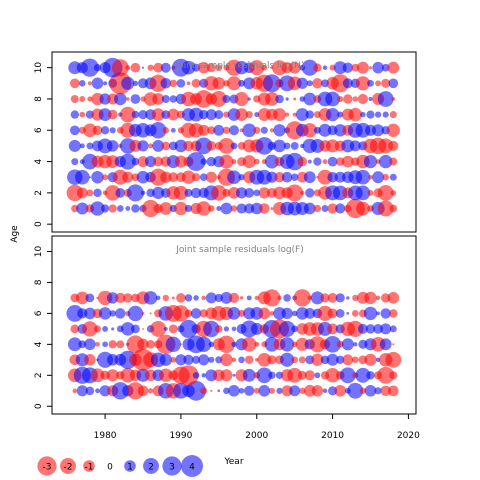 The width and height of the screenshot is (480, 480). Describe the element at coordinates (105, 436) in the screenshot. I see `x-tick-label: 1980` at that location.